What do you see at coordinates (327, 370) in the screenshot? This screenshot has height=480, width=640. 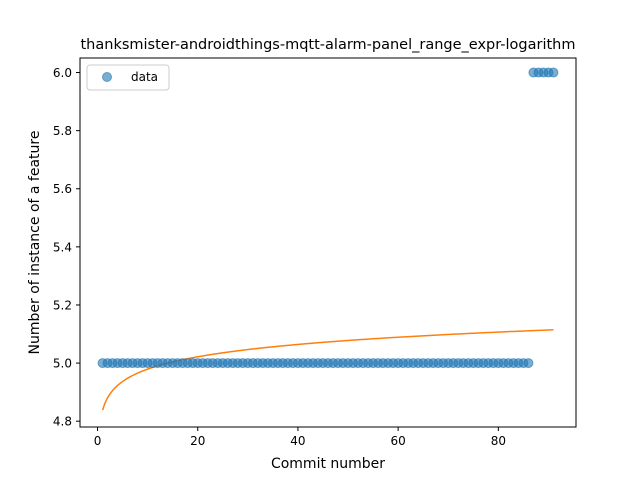 I see `fit-curve` at bounding box center [327, 370].